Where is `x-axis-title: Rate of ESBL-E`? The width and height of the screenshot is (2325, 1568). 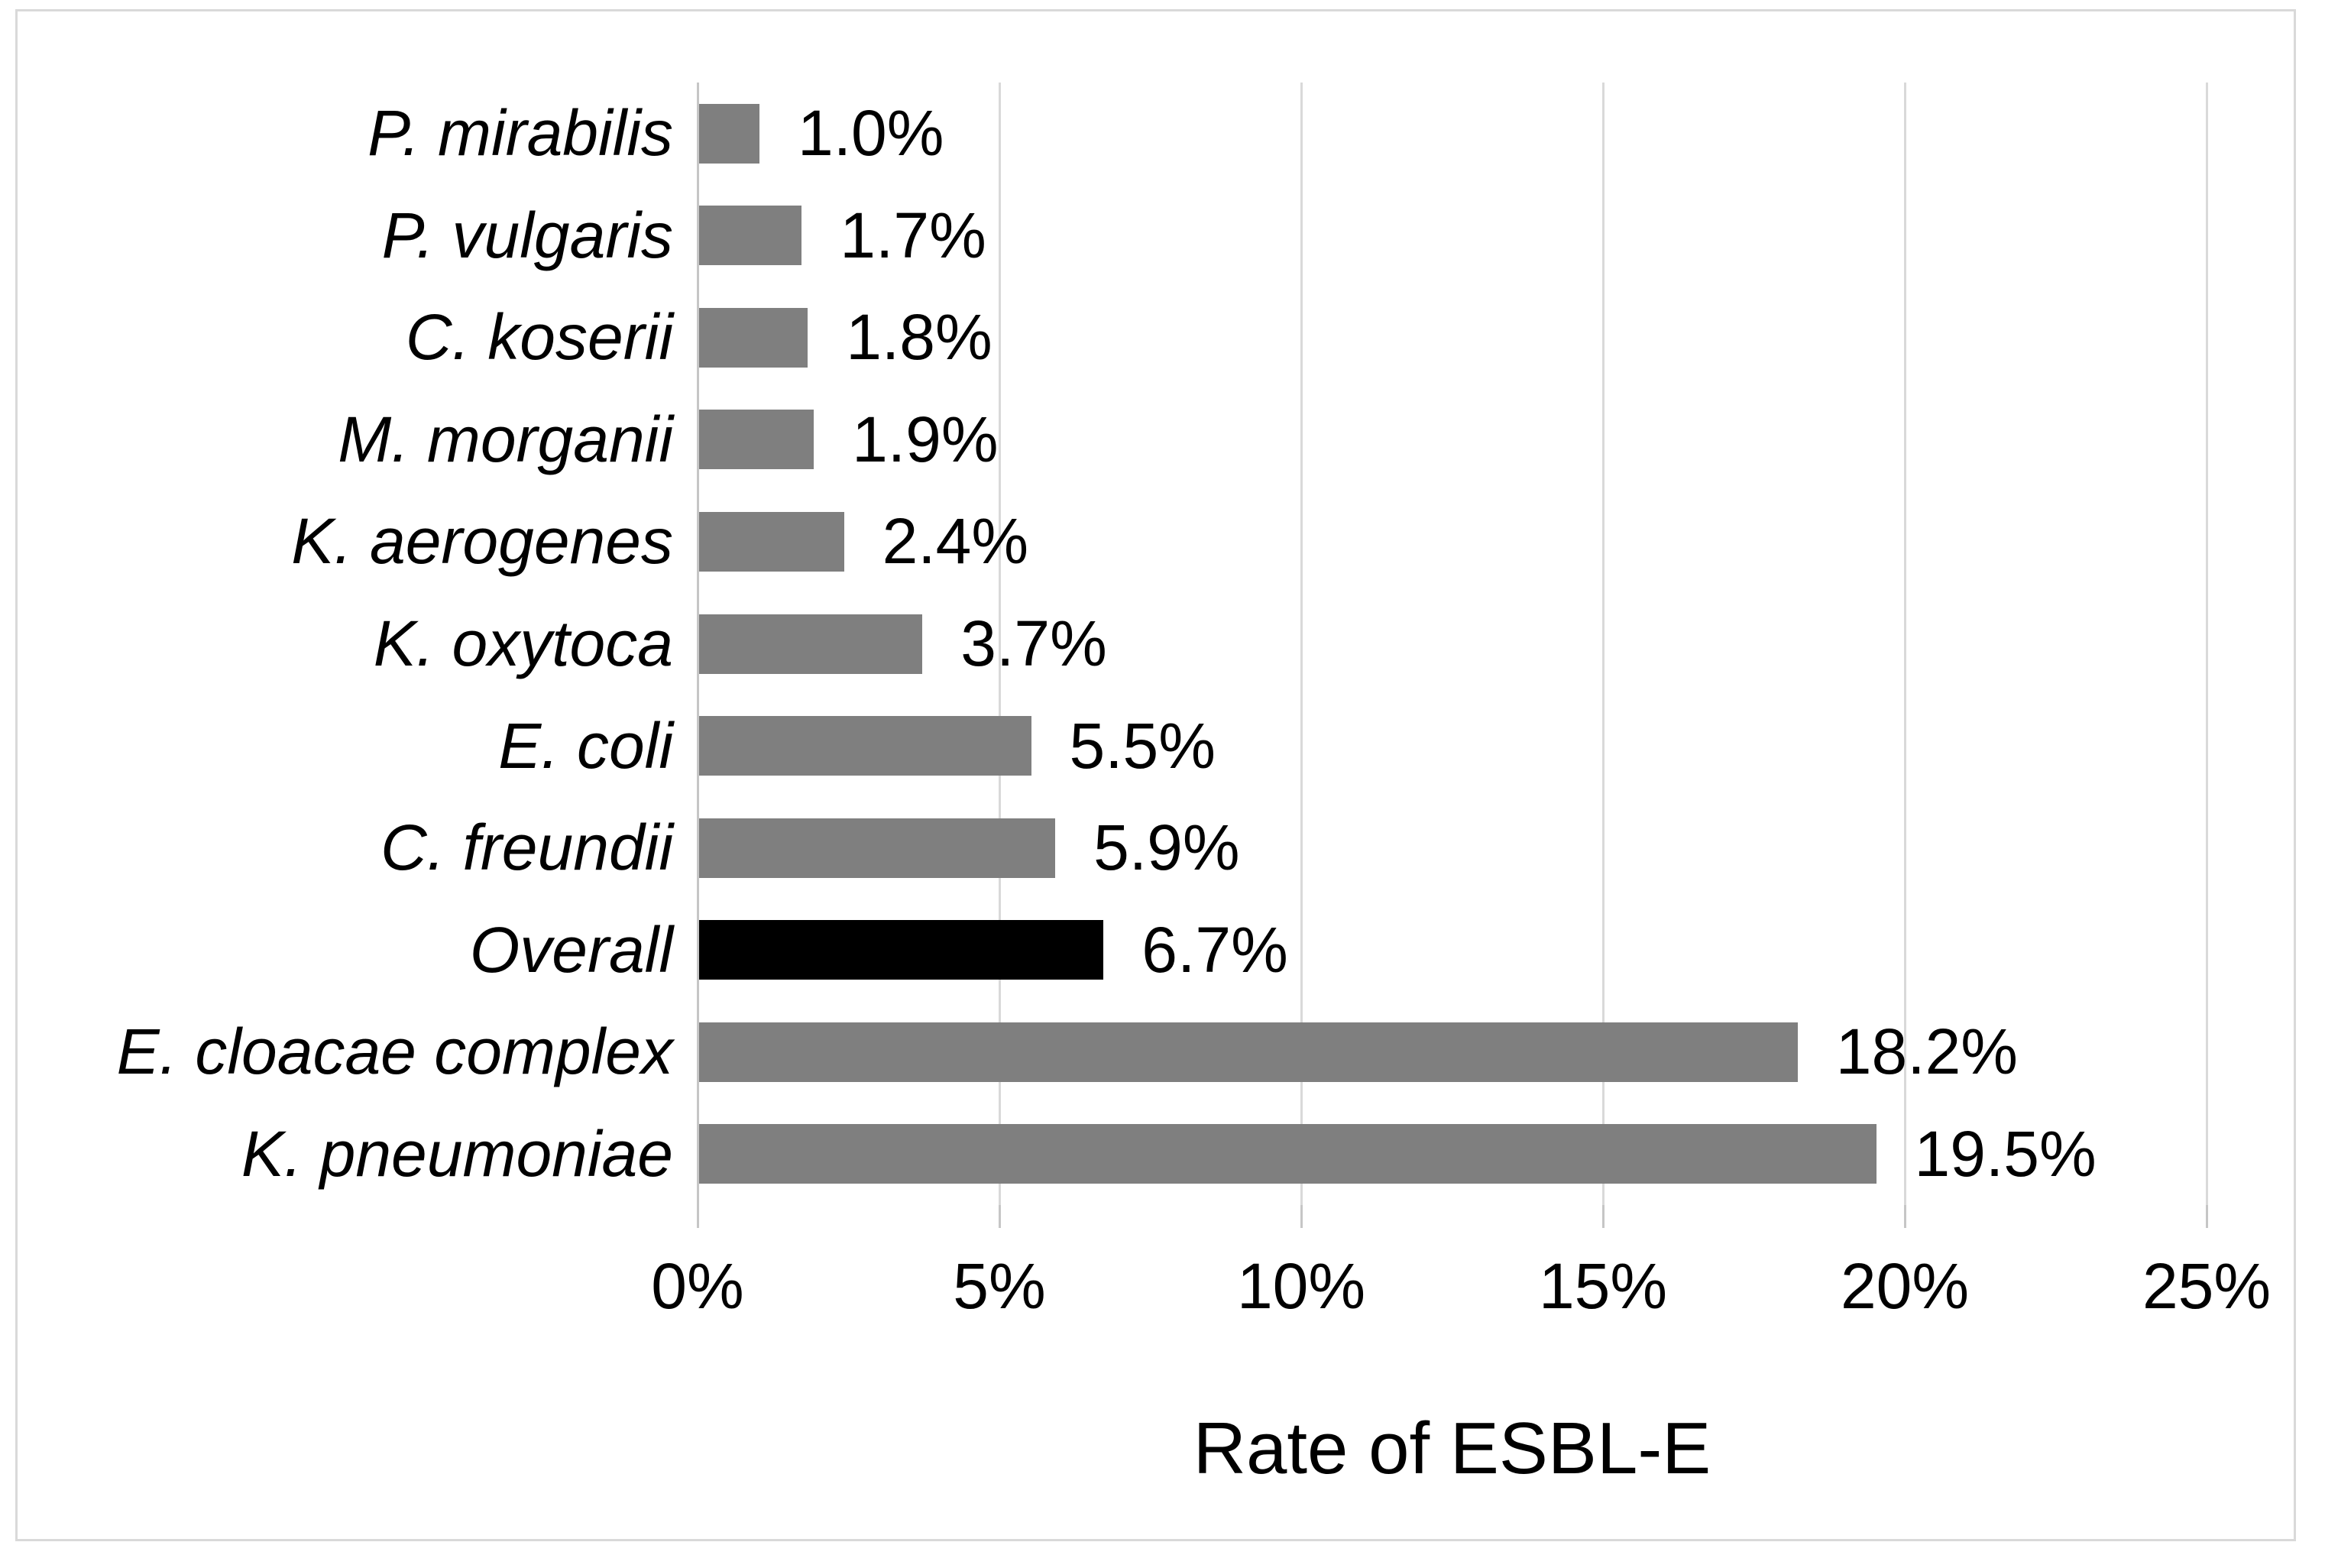
x-axis-title: Rate of ESBL-E is located at coordinates (1452, 1448).